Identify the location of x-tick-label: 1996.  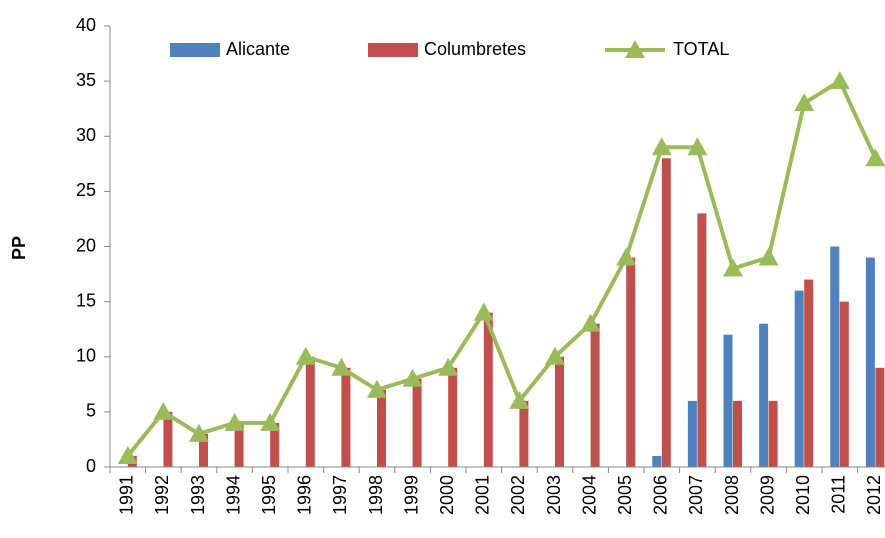
(305, 495).